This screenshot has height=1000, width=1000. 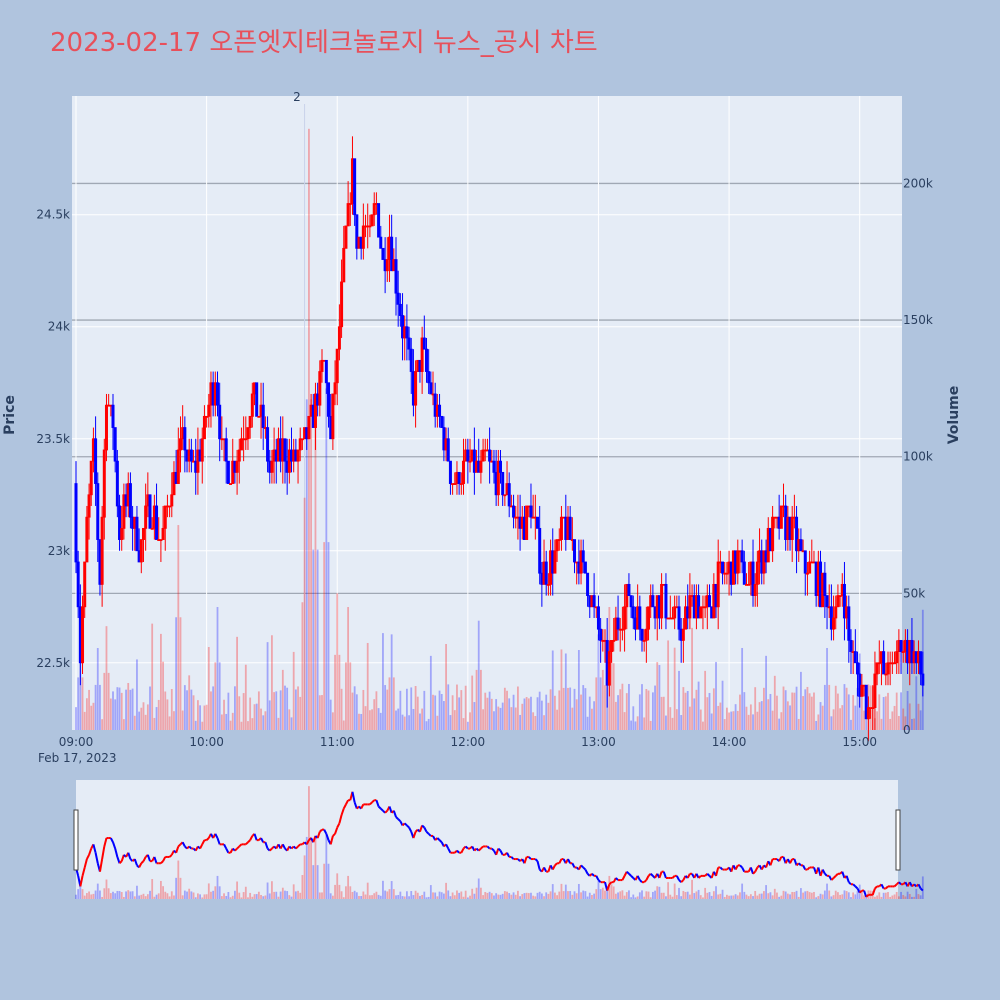 What do you see at coordinates (487, 839) in the screenshot?
I see `range-slider-background` at bounding box center [487, 839].